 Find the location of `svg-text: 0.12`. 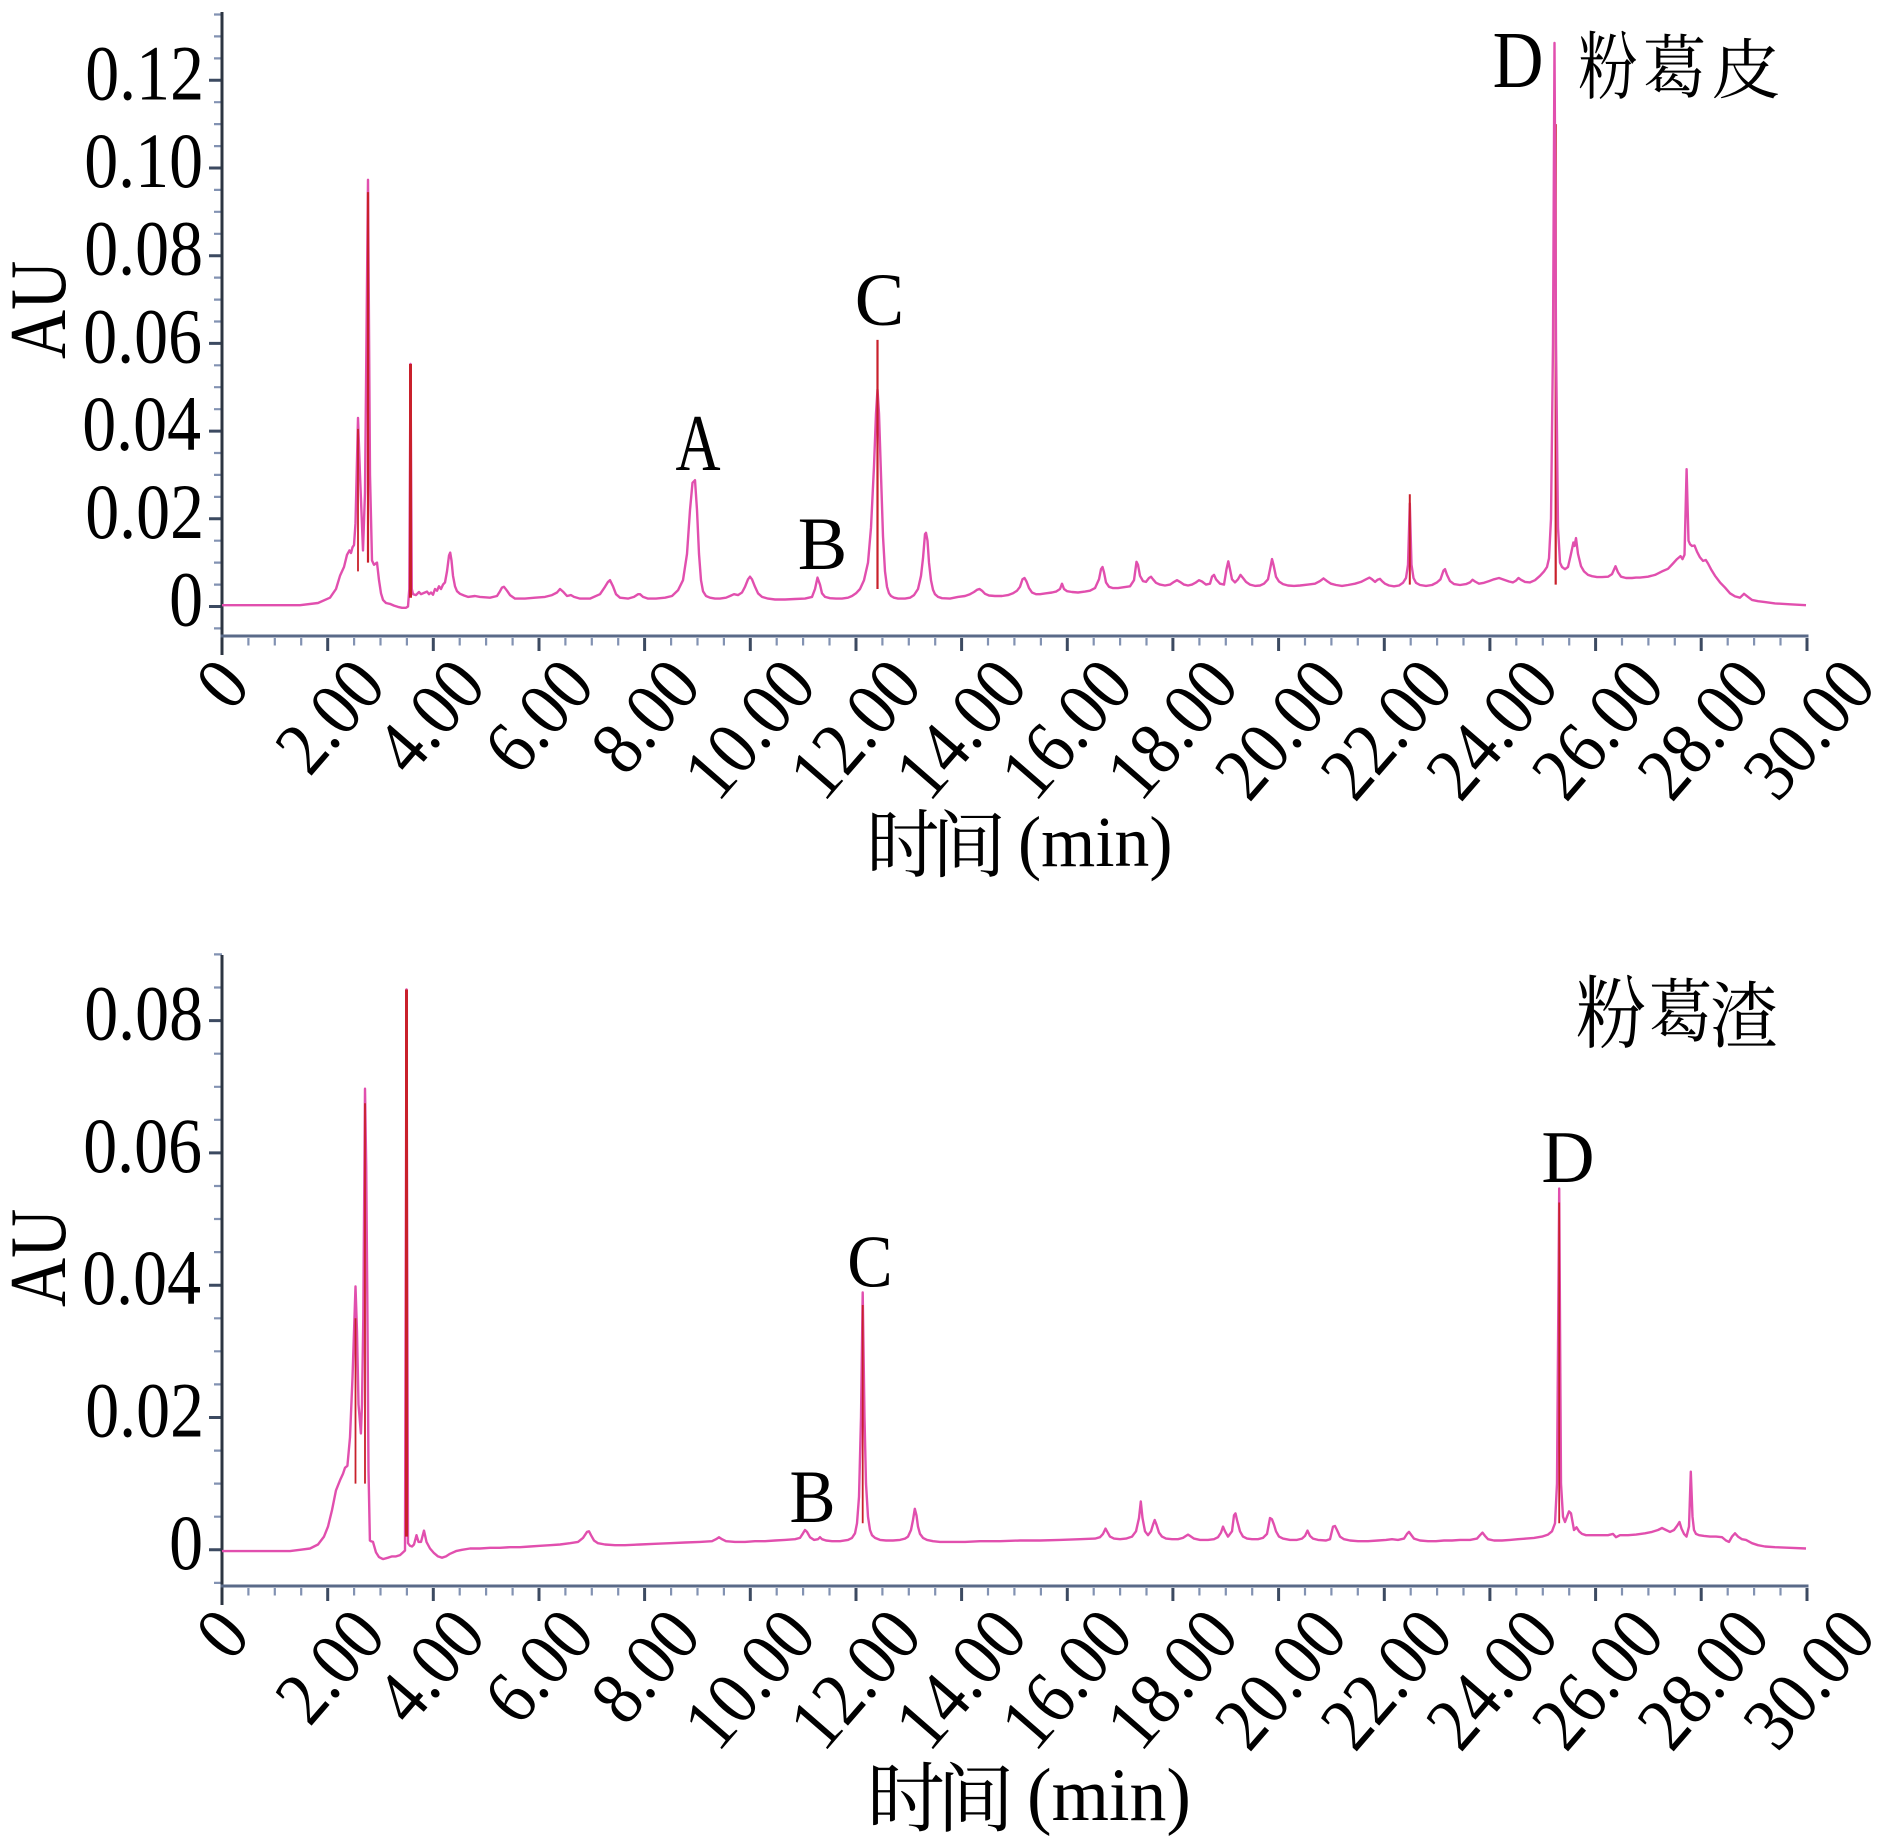

svg-text: 0.12 is located at coordinates (144, 73).